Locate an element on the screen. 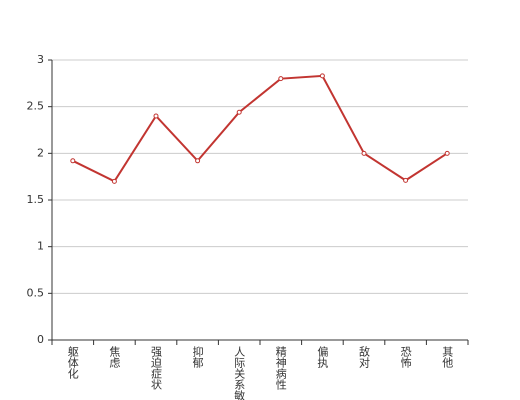 The height and width of the screenshot is (400, 520). x-tick-label: 抑郁 is located at coordinates (197, 356).